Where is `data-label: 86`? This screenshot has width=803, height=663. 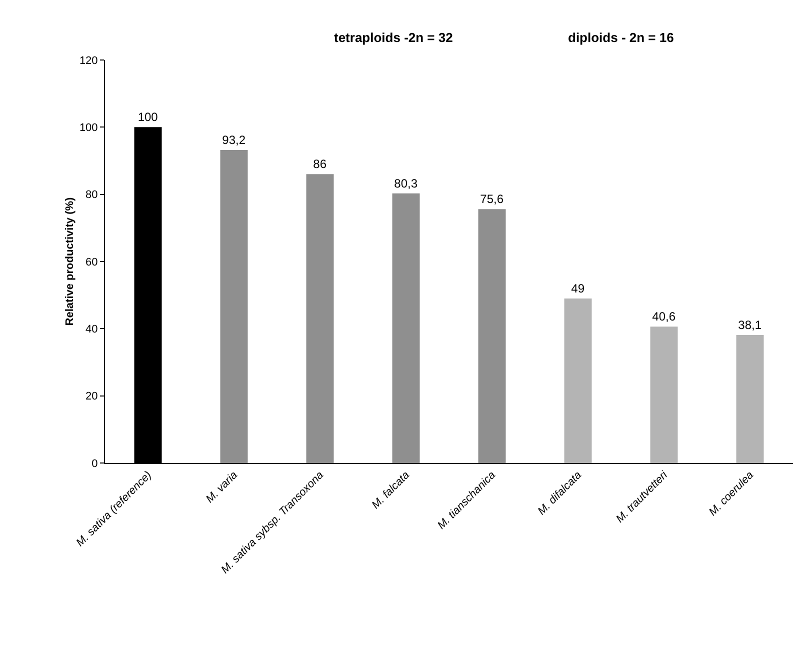
data-label: 86 is located at coordinates (320, 164).